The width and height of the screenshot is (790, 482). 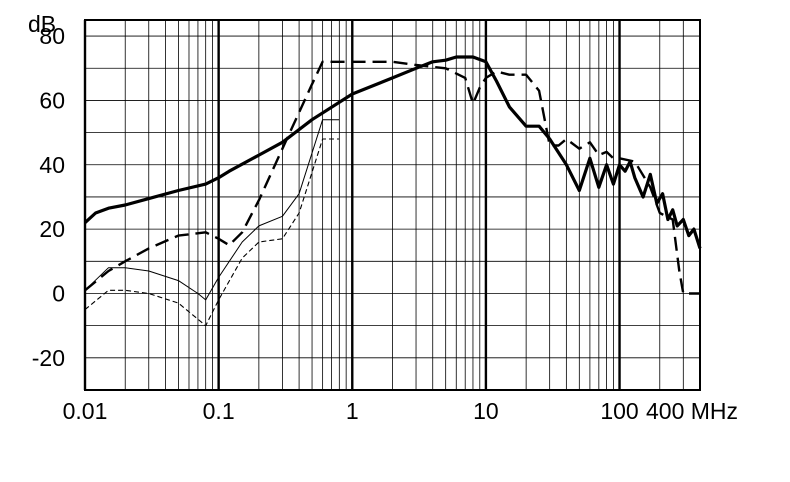 I want to click on x-tick-label: 1, so click(x=352, y=411).